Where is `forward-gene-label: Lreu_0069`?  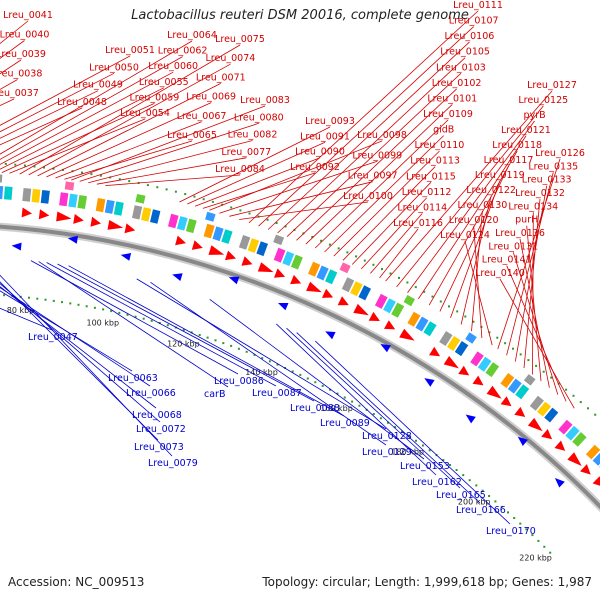 forward-gene-label: Lreu_0069 is located at coordinates (211, 97).